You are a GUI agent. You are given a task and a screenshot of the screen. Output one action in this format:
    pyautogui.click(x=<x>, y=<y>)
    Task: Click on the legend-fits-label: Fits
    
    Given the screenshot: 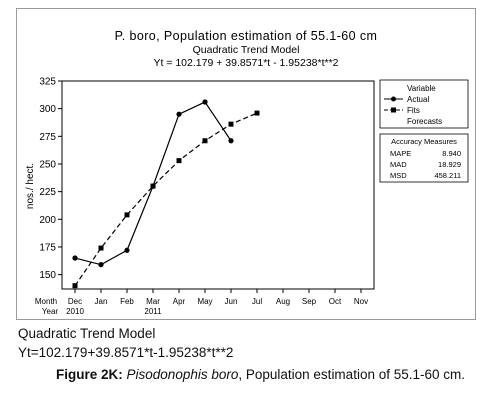 What is the action you would take?
    pyautogui.click(x=413, y=110)
    